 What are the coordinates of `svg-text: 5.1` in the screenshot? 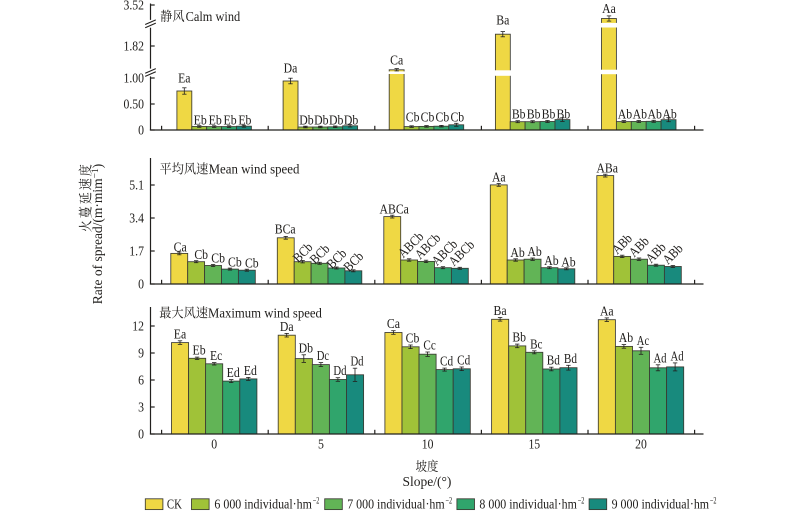 It's located at (136, 185).